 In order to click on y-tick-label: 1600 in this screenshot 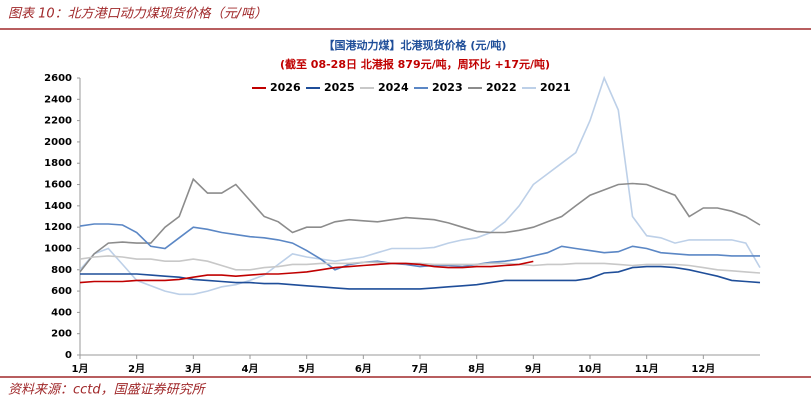, I will do `click(58, 185)`.